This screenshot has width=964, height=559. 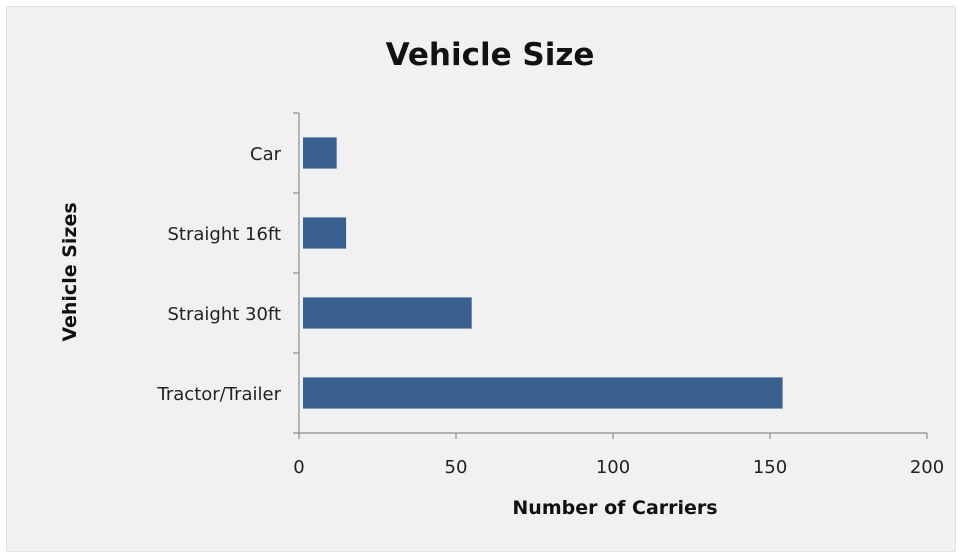 What do you see at coordinates (927, 467) in the screenshot?
I see `x-tick-label: 200` at bounding box center [927, 467].